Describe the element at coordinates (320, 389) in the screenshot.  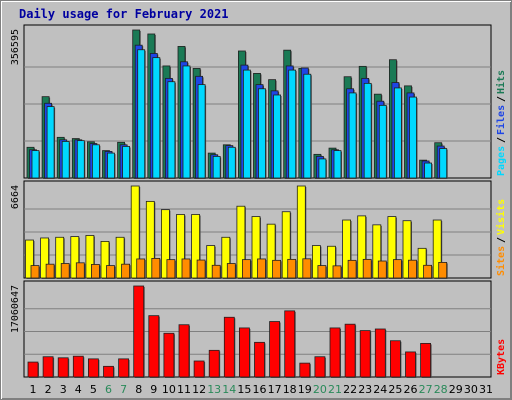
I see `x-tick-label-day-20: 20` at that location.